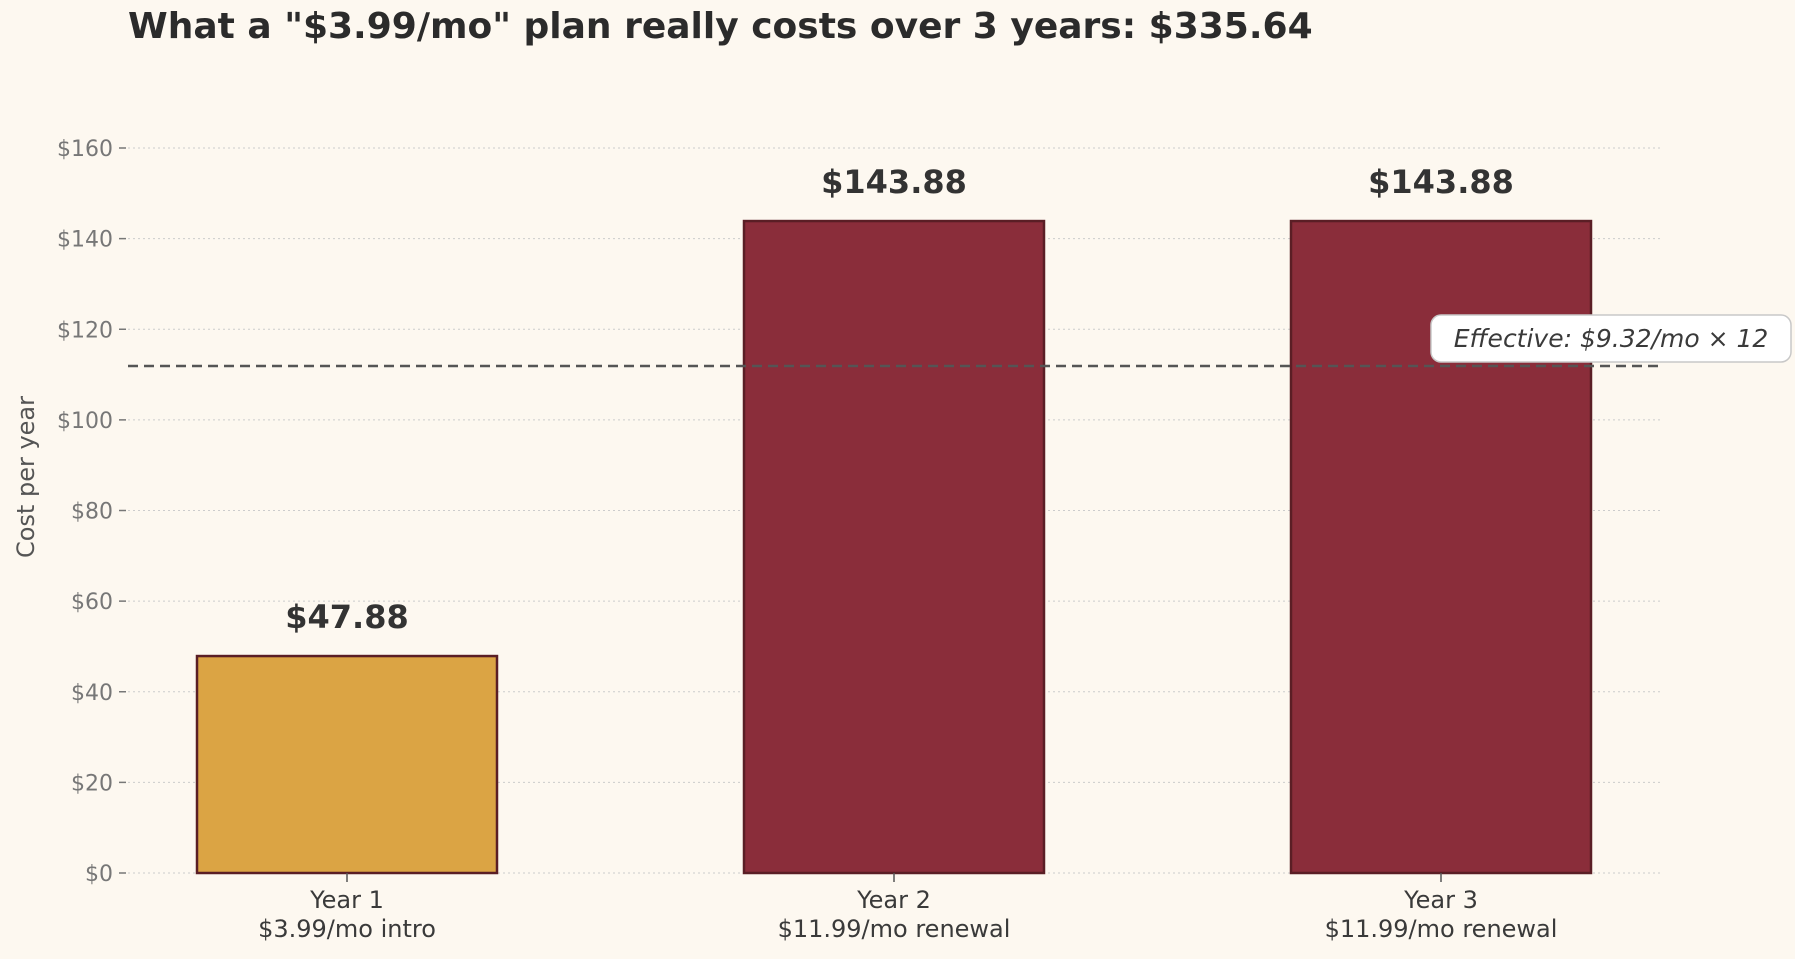 This screenshot has width=1795, height=959. I want to click on y-tick-label: $80, so click(92, 512).